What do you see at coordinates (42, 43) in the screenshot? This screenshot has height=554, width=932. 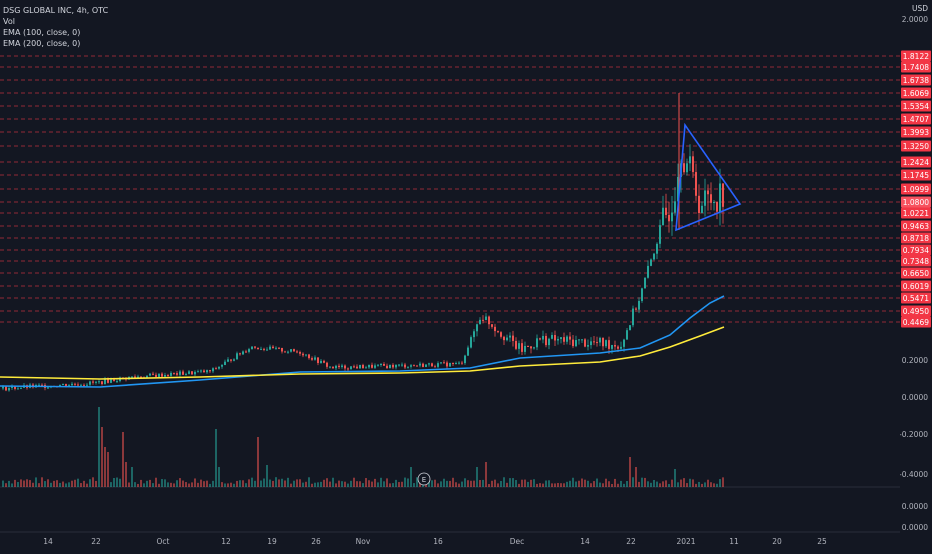 I see `ema200-indicator-label: EMA (200, close, 0)` at bounding box center [42, 43].